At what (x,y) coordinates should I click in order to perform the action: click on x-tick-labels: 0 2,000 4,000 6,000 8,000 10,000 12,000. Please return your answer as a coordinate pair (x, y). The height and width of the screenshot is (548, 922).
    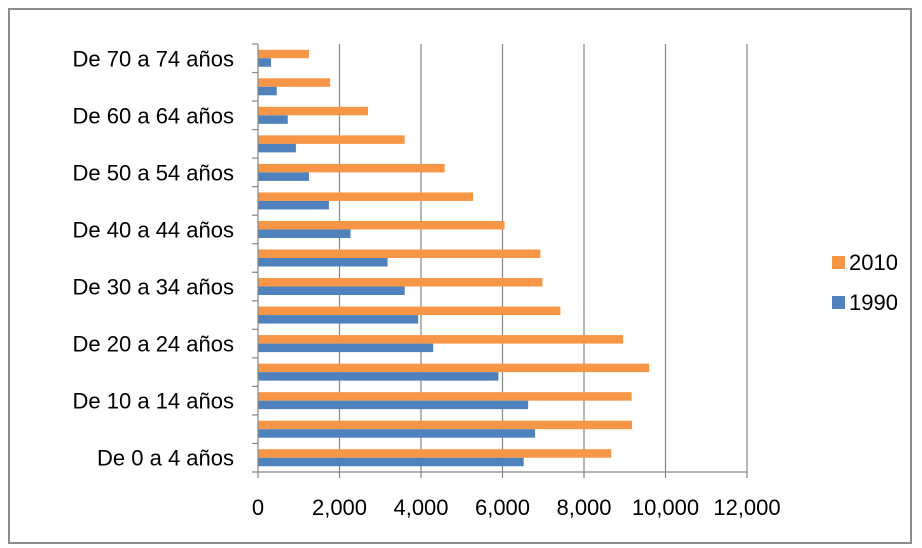
    Looking at the image, I should click on (516, 507).